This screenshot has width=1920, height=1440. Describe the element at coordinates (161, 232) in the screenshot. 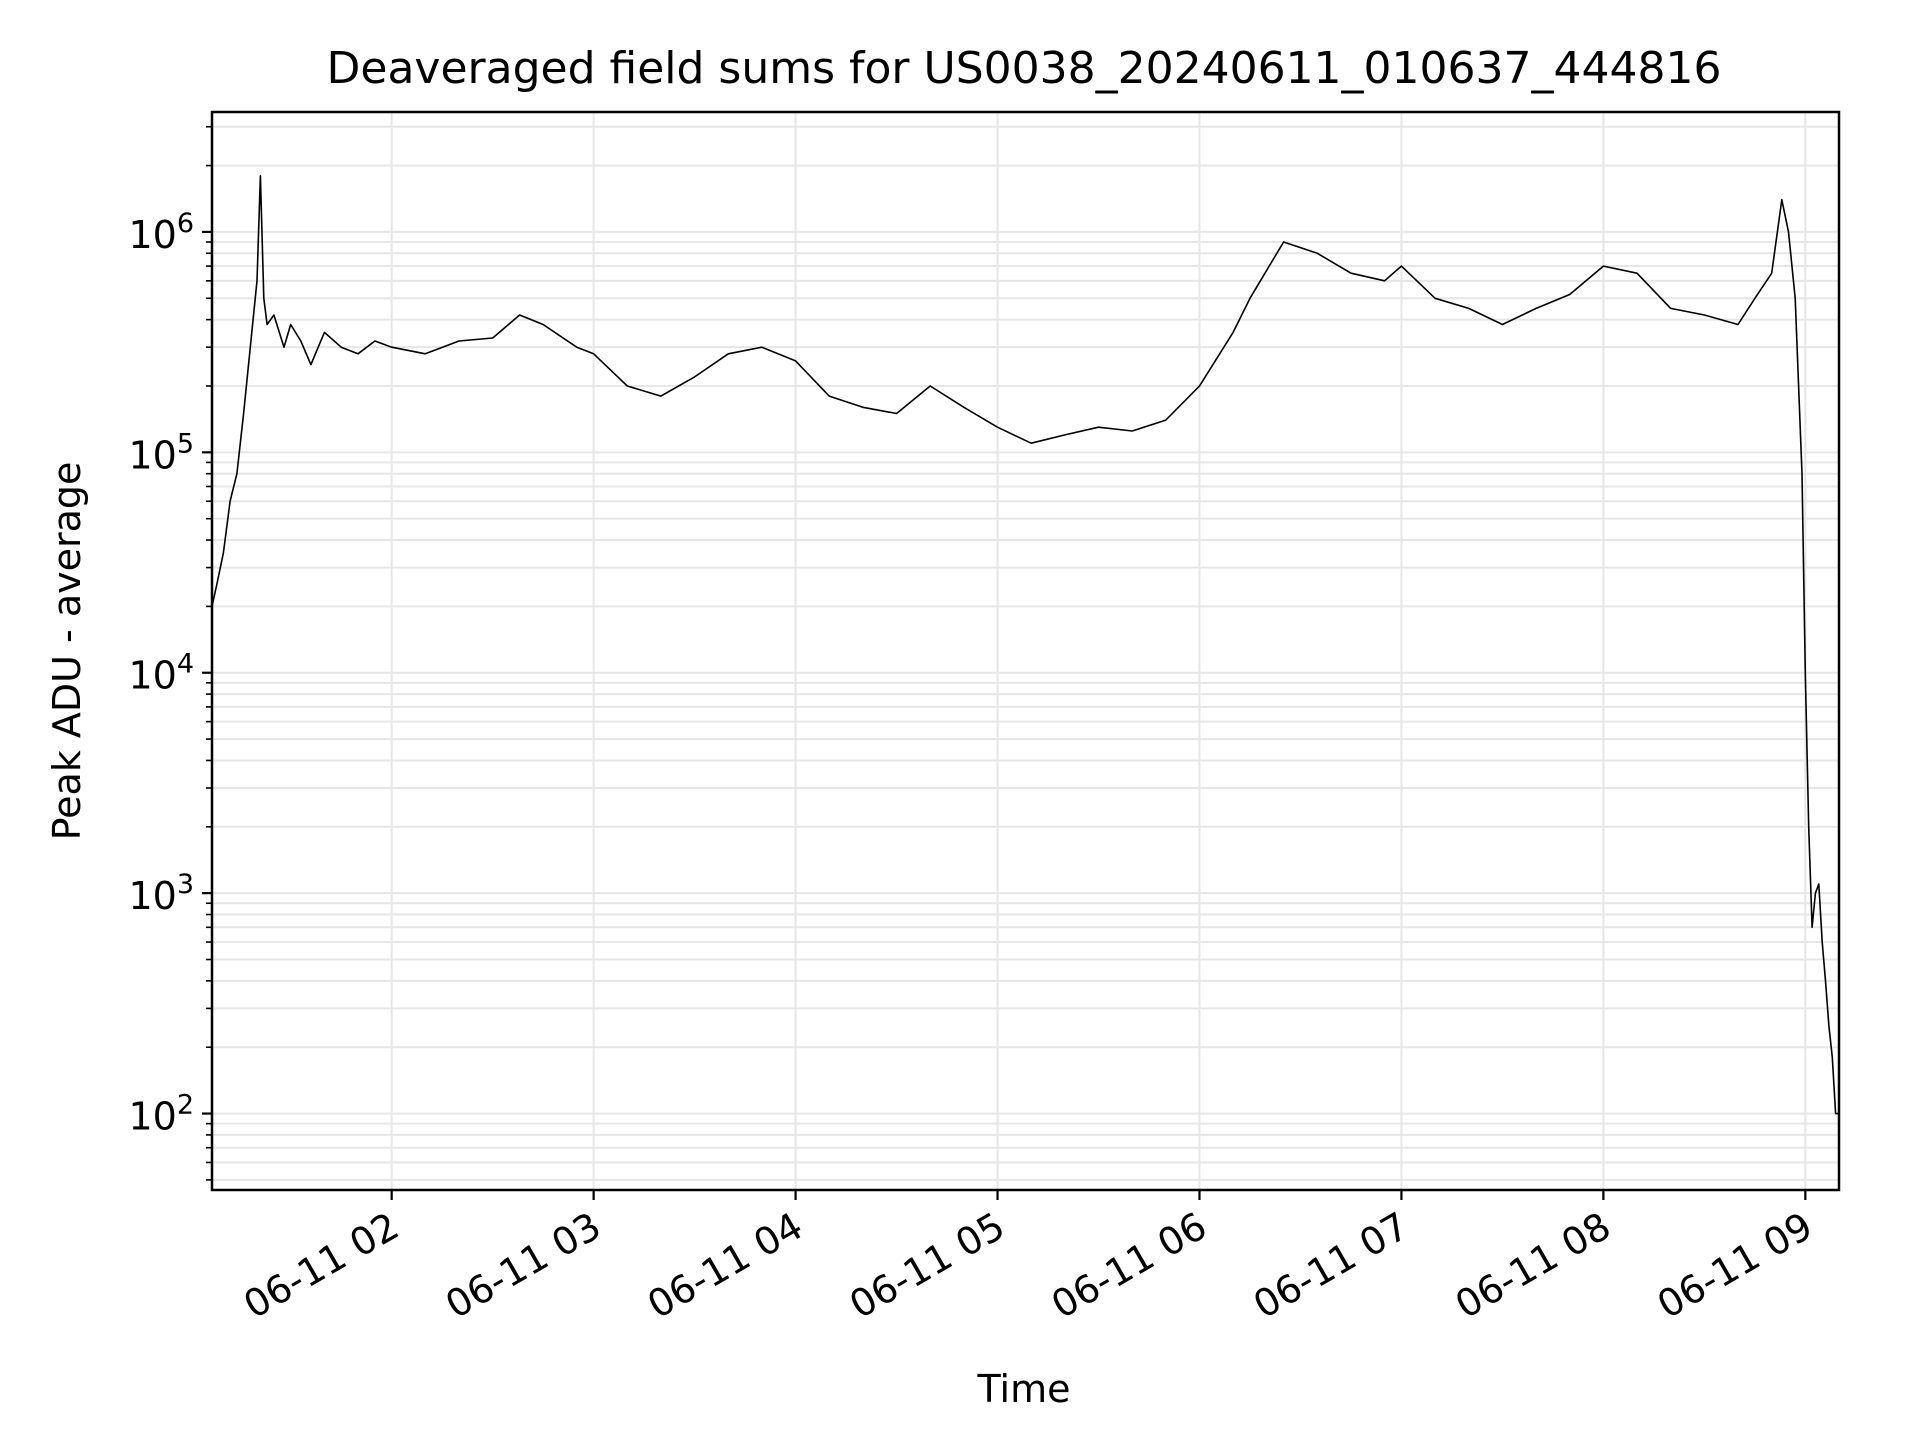

I see `y-tick-label: 106` at that location.